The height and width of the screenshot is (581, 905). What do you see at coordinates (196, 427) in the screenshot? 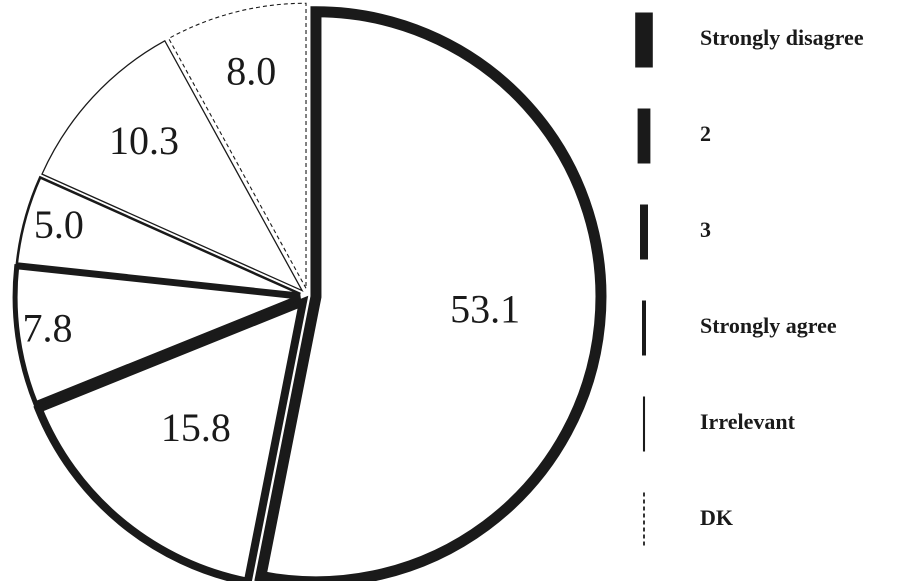
I see `slice-value-label: 15.8` at bounding box center [196, 427].